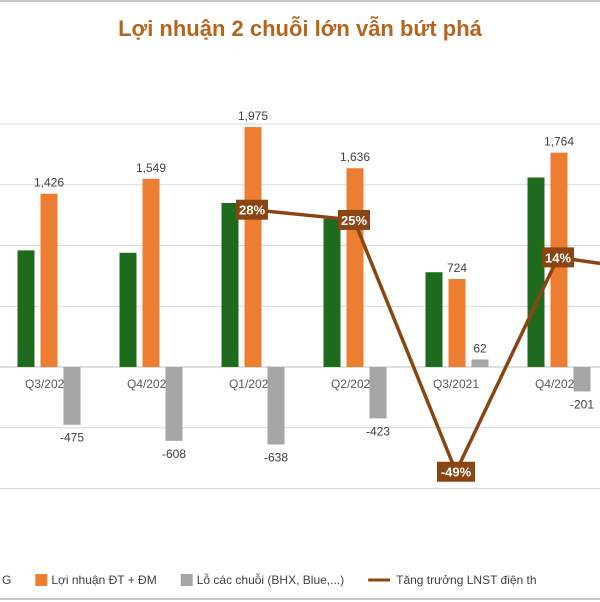 Image resolution: width=600 pixels, height=602 pixels. What do you see at coordinates (276, 458) in the screenshot?
I see `data-label: -638` at bounding box center [276, 458].